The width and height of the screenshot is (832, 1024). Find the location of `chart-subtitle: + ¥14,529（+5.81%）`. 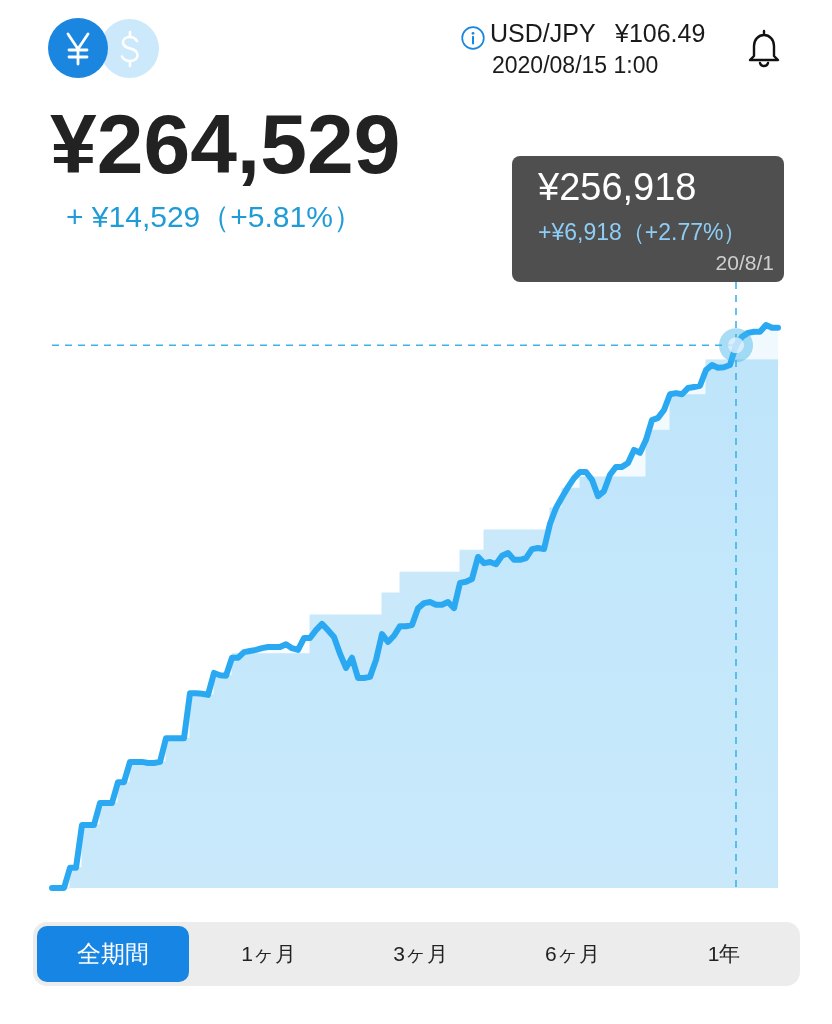

chart-subtitle: + ¥14,529（+5.81%） is located at coordinates (214, 216).